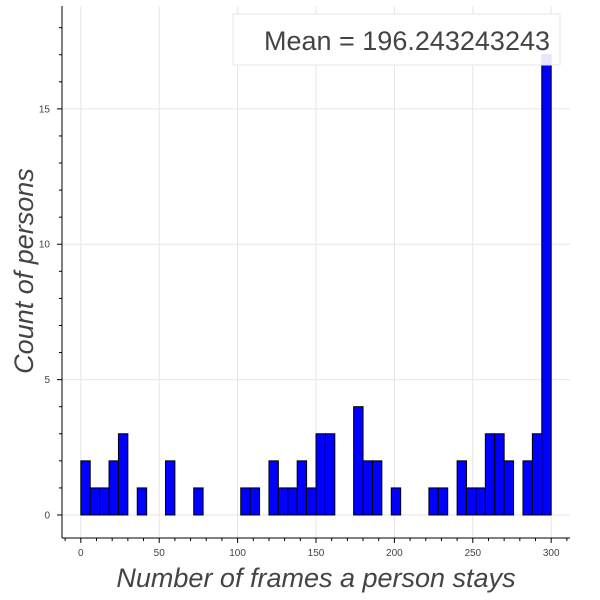 The height and width of the screenshot is (600, 600). Describe the element at coordinates (316, 553) in the screenshot. I see `x-tick-label: 150` at that location.